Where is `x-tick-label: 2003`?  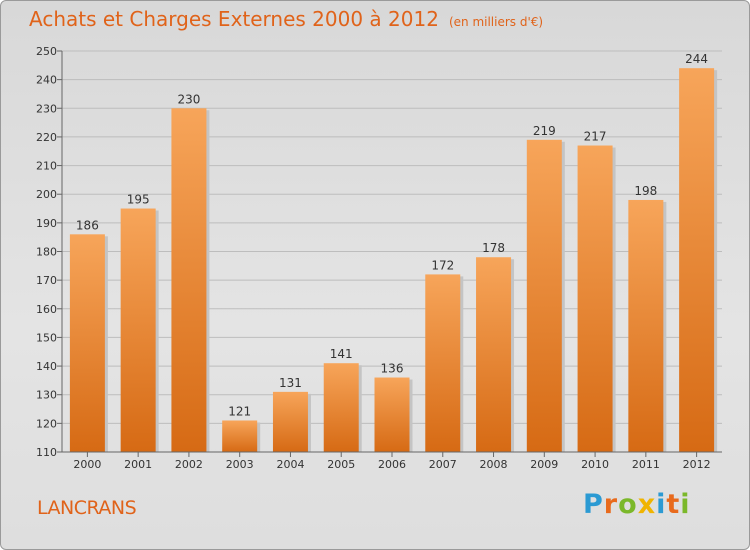
x-tick-label: 2003 is located at coordinates (240, 464).